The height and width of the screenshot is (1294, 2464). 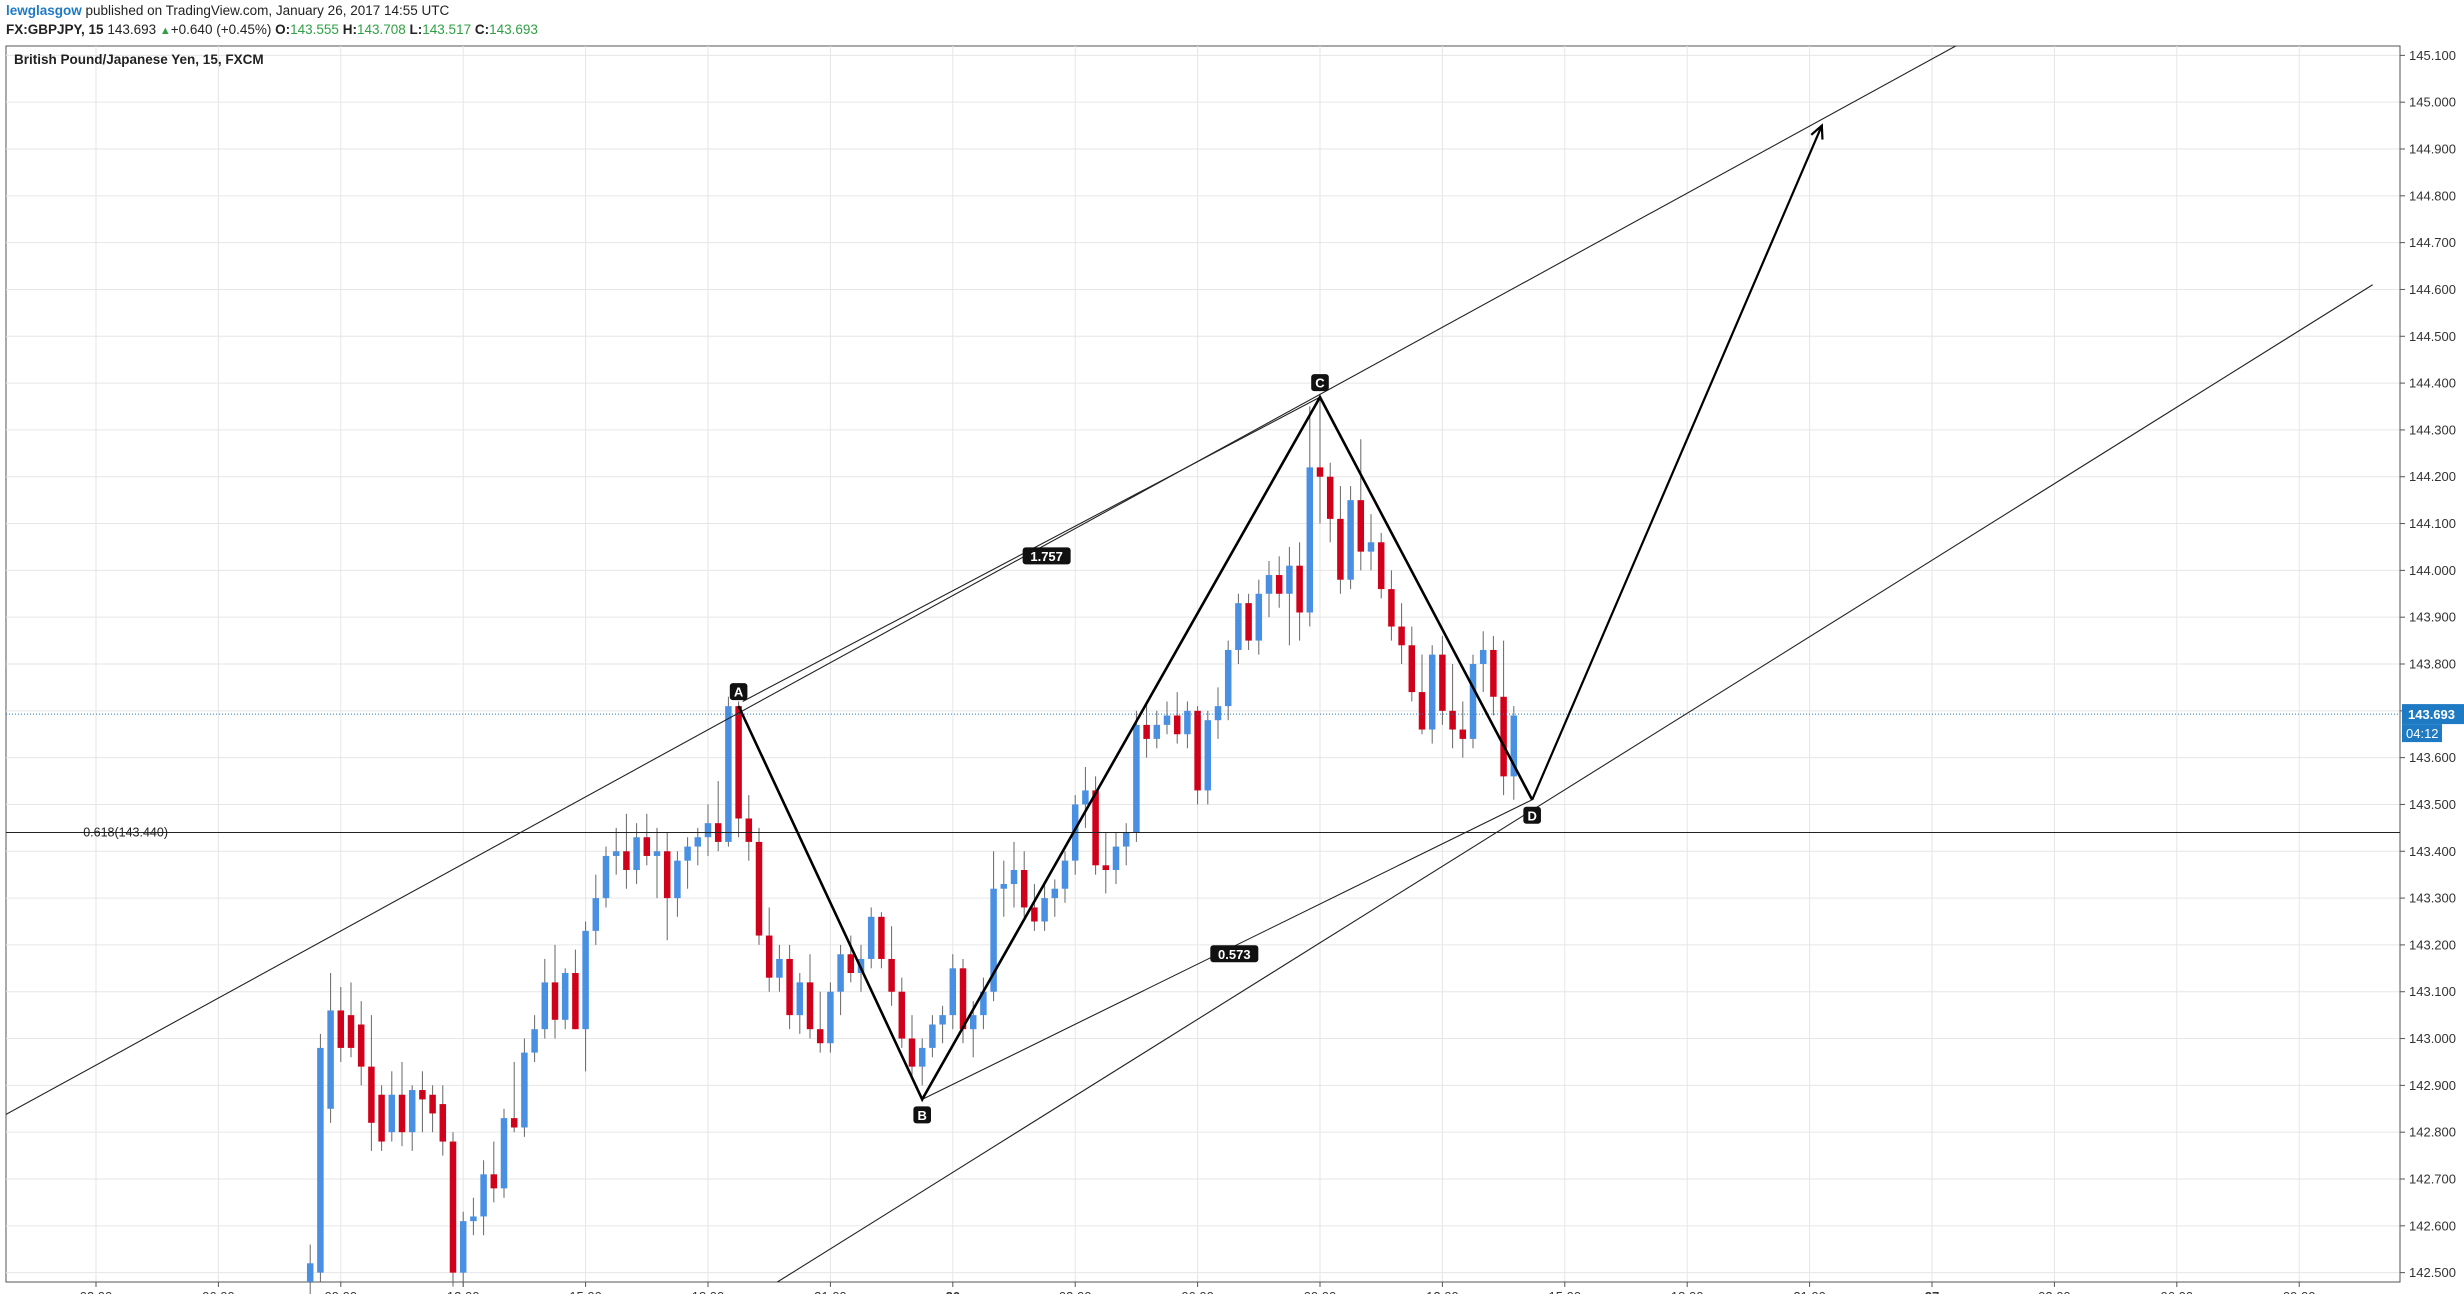 What do you see at coordinates (283, 29) in the screenshot?
I see `open-label: O:` at bounding box center [283, 29].